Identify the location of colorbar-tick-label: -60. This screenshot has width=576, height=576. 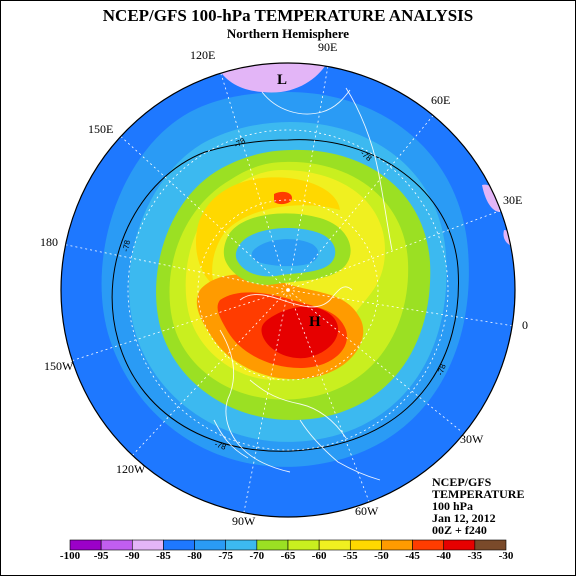
(319, 556).